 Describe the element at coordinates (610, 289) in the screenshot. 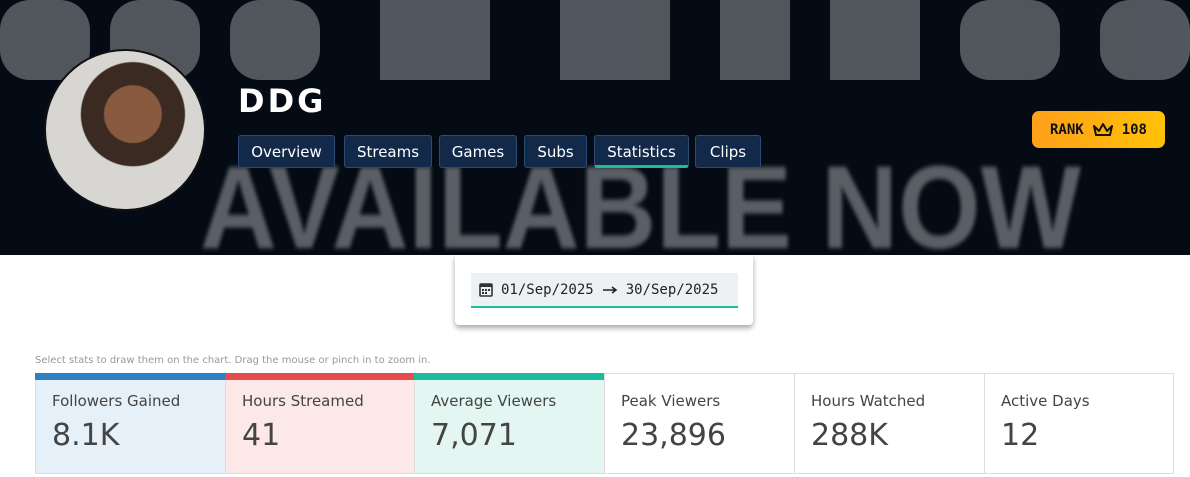

I see `arrow-icon` at that location.